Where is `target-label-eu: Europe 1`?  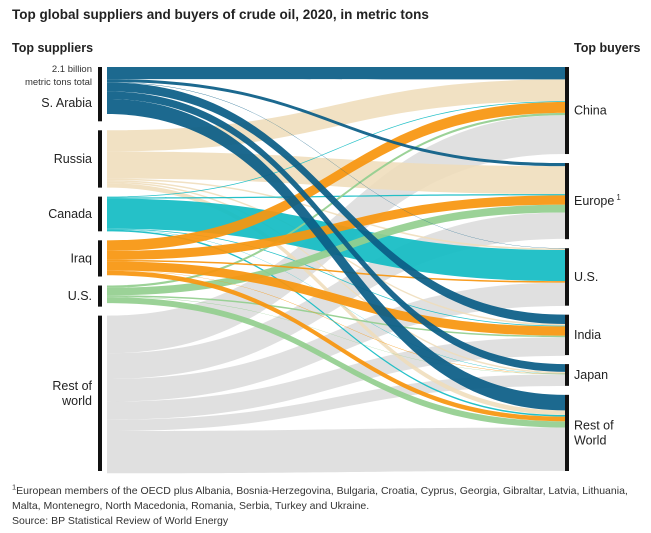
target-label-eu: Europe 1 is located at coordinates (597, 200).